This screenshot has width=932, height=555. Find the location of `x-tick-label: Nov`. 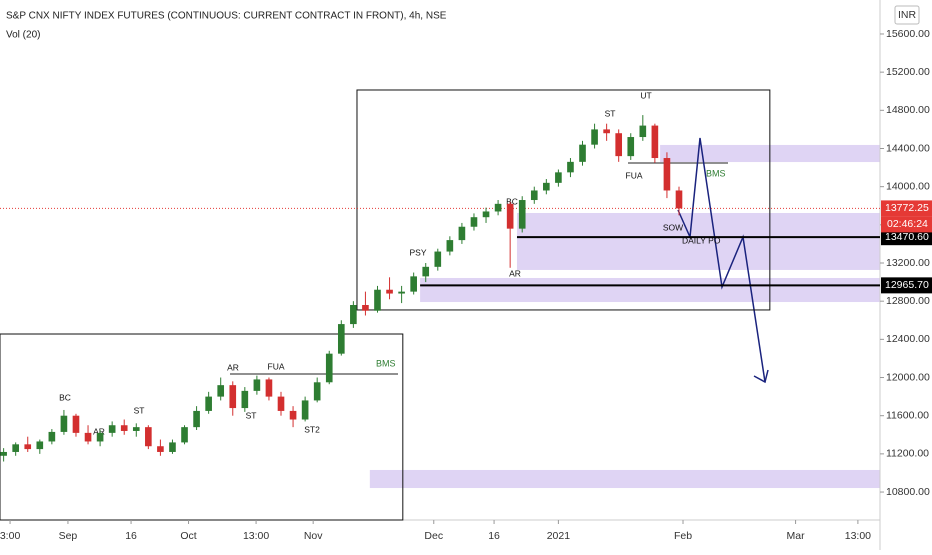

x-tick-label: Nov is located at coordinates (313, 536).